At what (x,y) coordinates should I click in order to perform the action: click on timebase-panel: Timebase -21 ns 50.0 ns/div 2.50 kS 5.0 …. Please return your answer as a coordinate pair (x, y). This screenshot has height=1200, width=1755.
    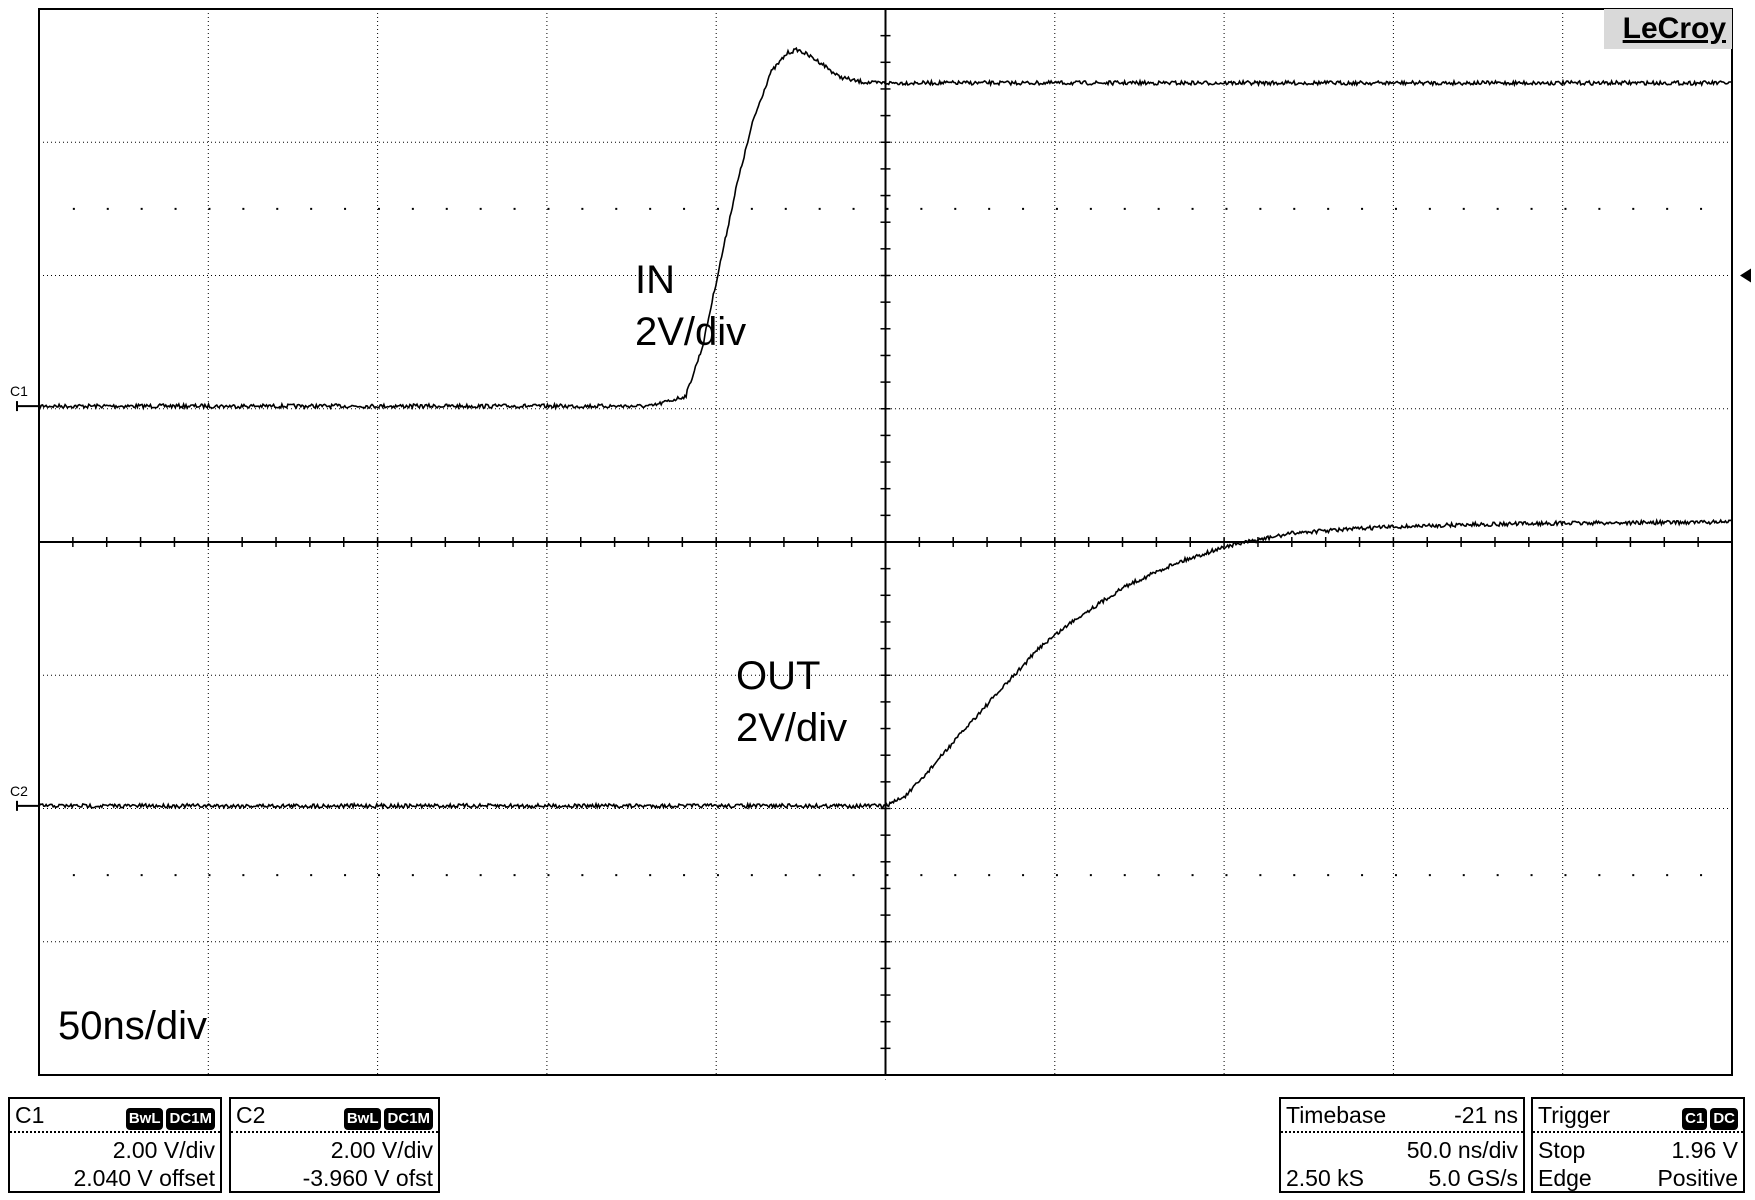
    Looking at the image, I should click on (1402, 1145).